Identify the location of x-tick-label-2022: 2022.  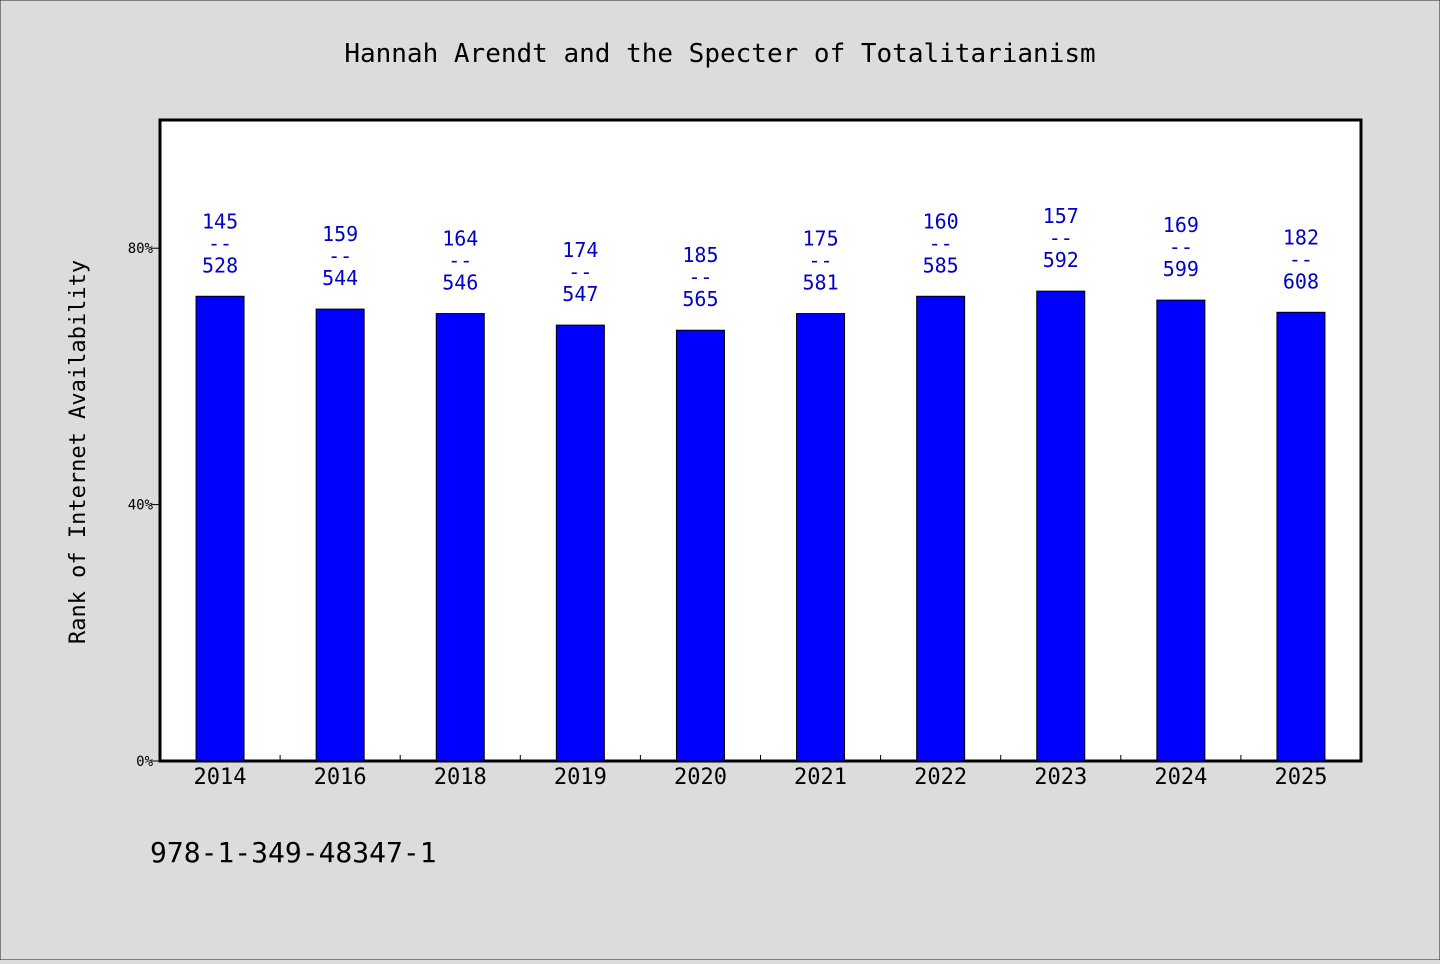
(940, 777).